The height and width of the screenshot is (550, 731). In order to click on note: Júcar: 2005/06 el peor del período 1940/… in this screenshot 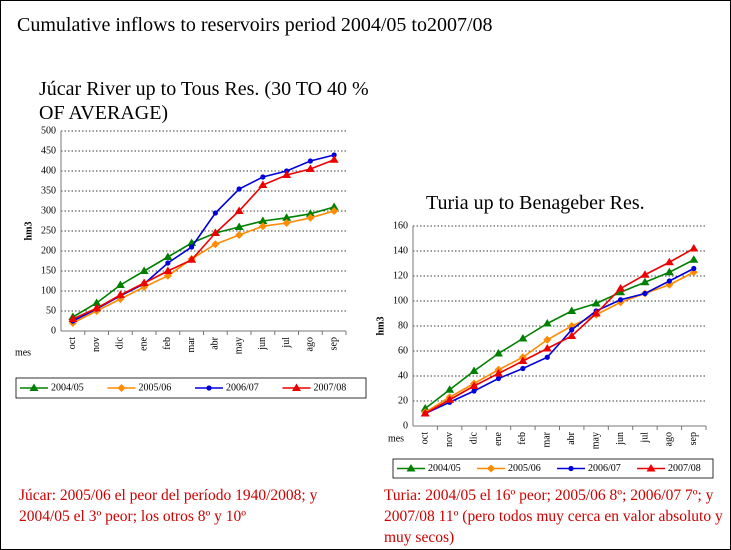, I will do `click(168, 506)`.